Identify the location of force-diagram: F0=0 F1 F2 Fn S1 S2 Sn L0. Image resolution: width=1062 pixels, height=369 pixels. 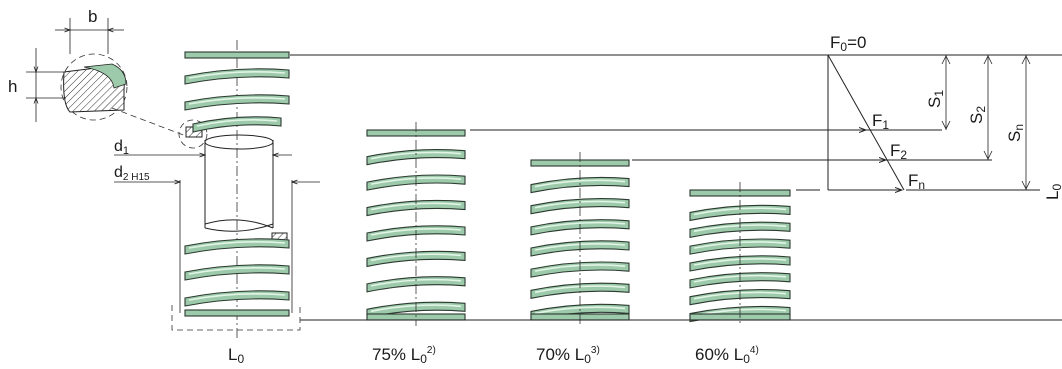
(944, 116).